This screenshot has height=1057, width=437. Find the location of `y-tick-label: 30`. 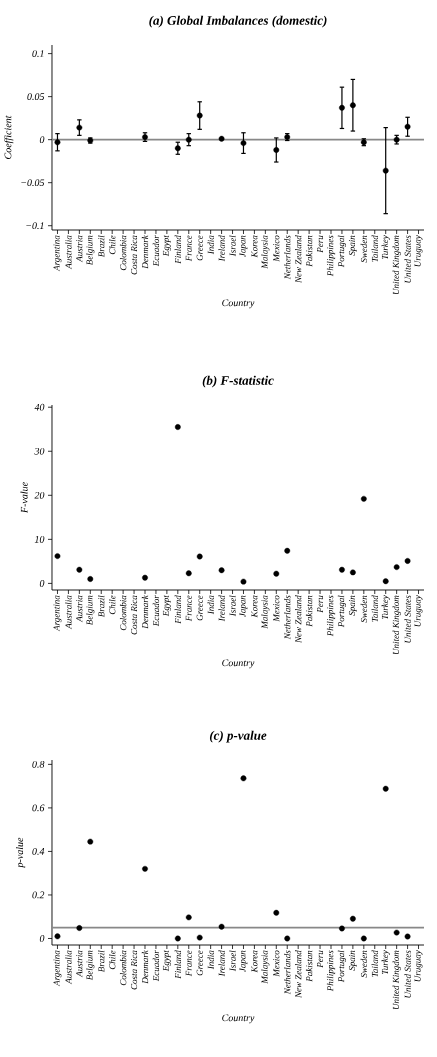

y-tick-label: 30 is located at coordinates (39, 451).